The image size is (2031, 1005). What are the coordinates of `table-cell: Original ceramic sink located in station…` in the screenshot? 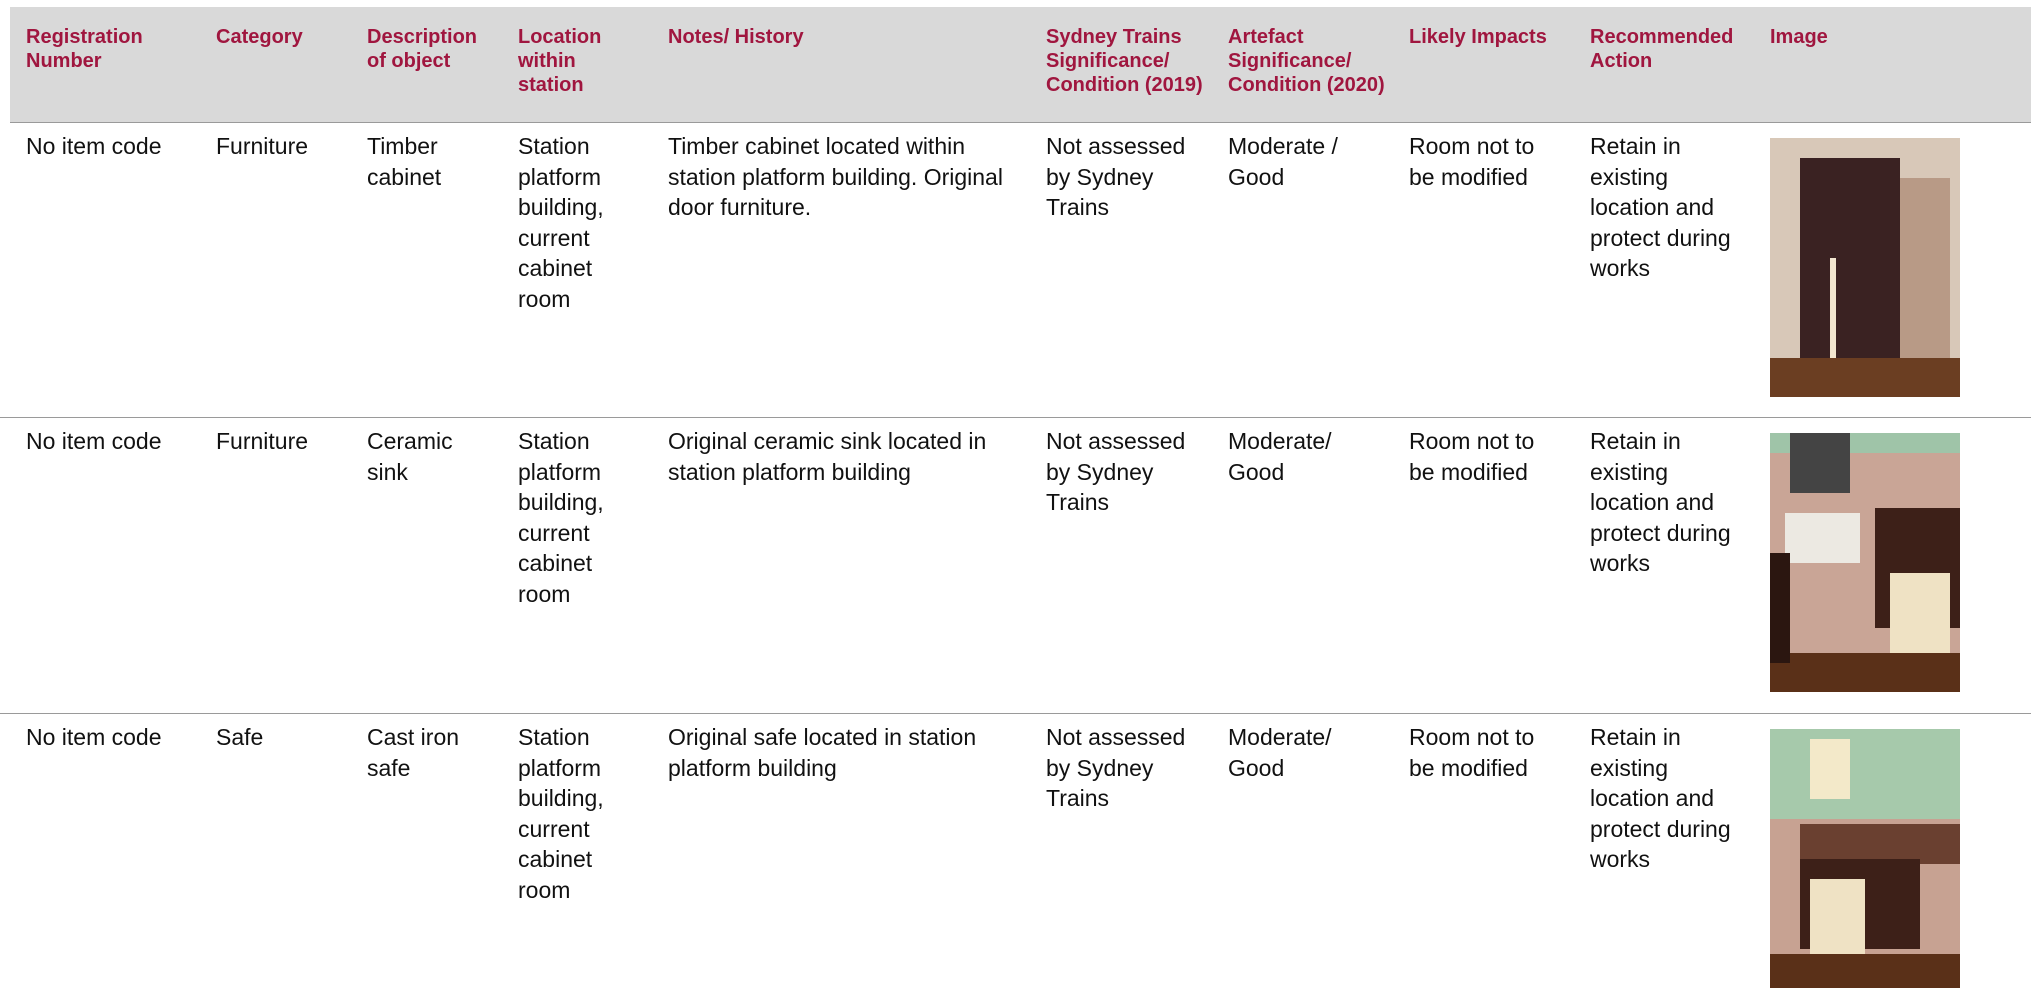 It's located at (827, 456).